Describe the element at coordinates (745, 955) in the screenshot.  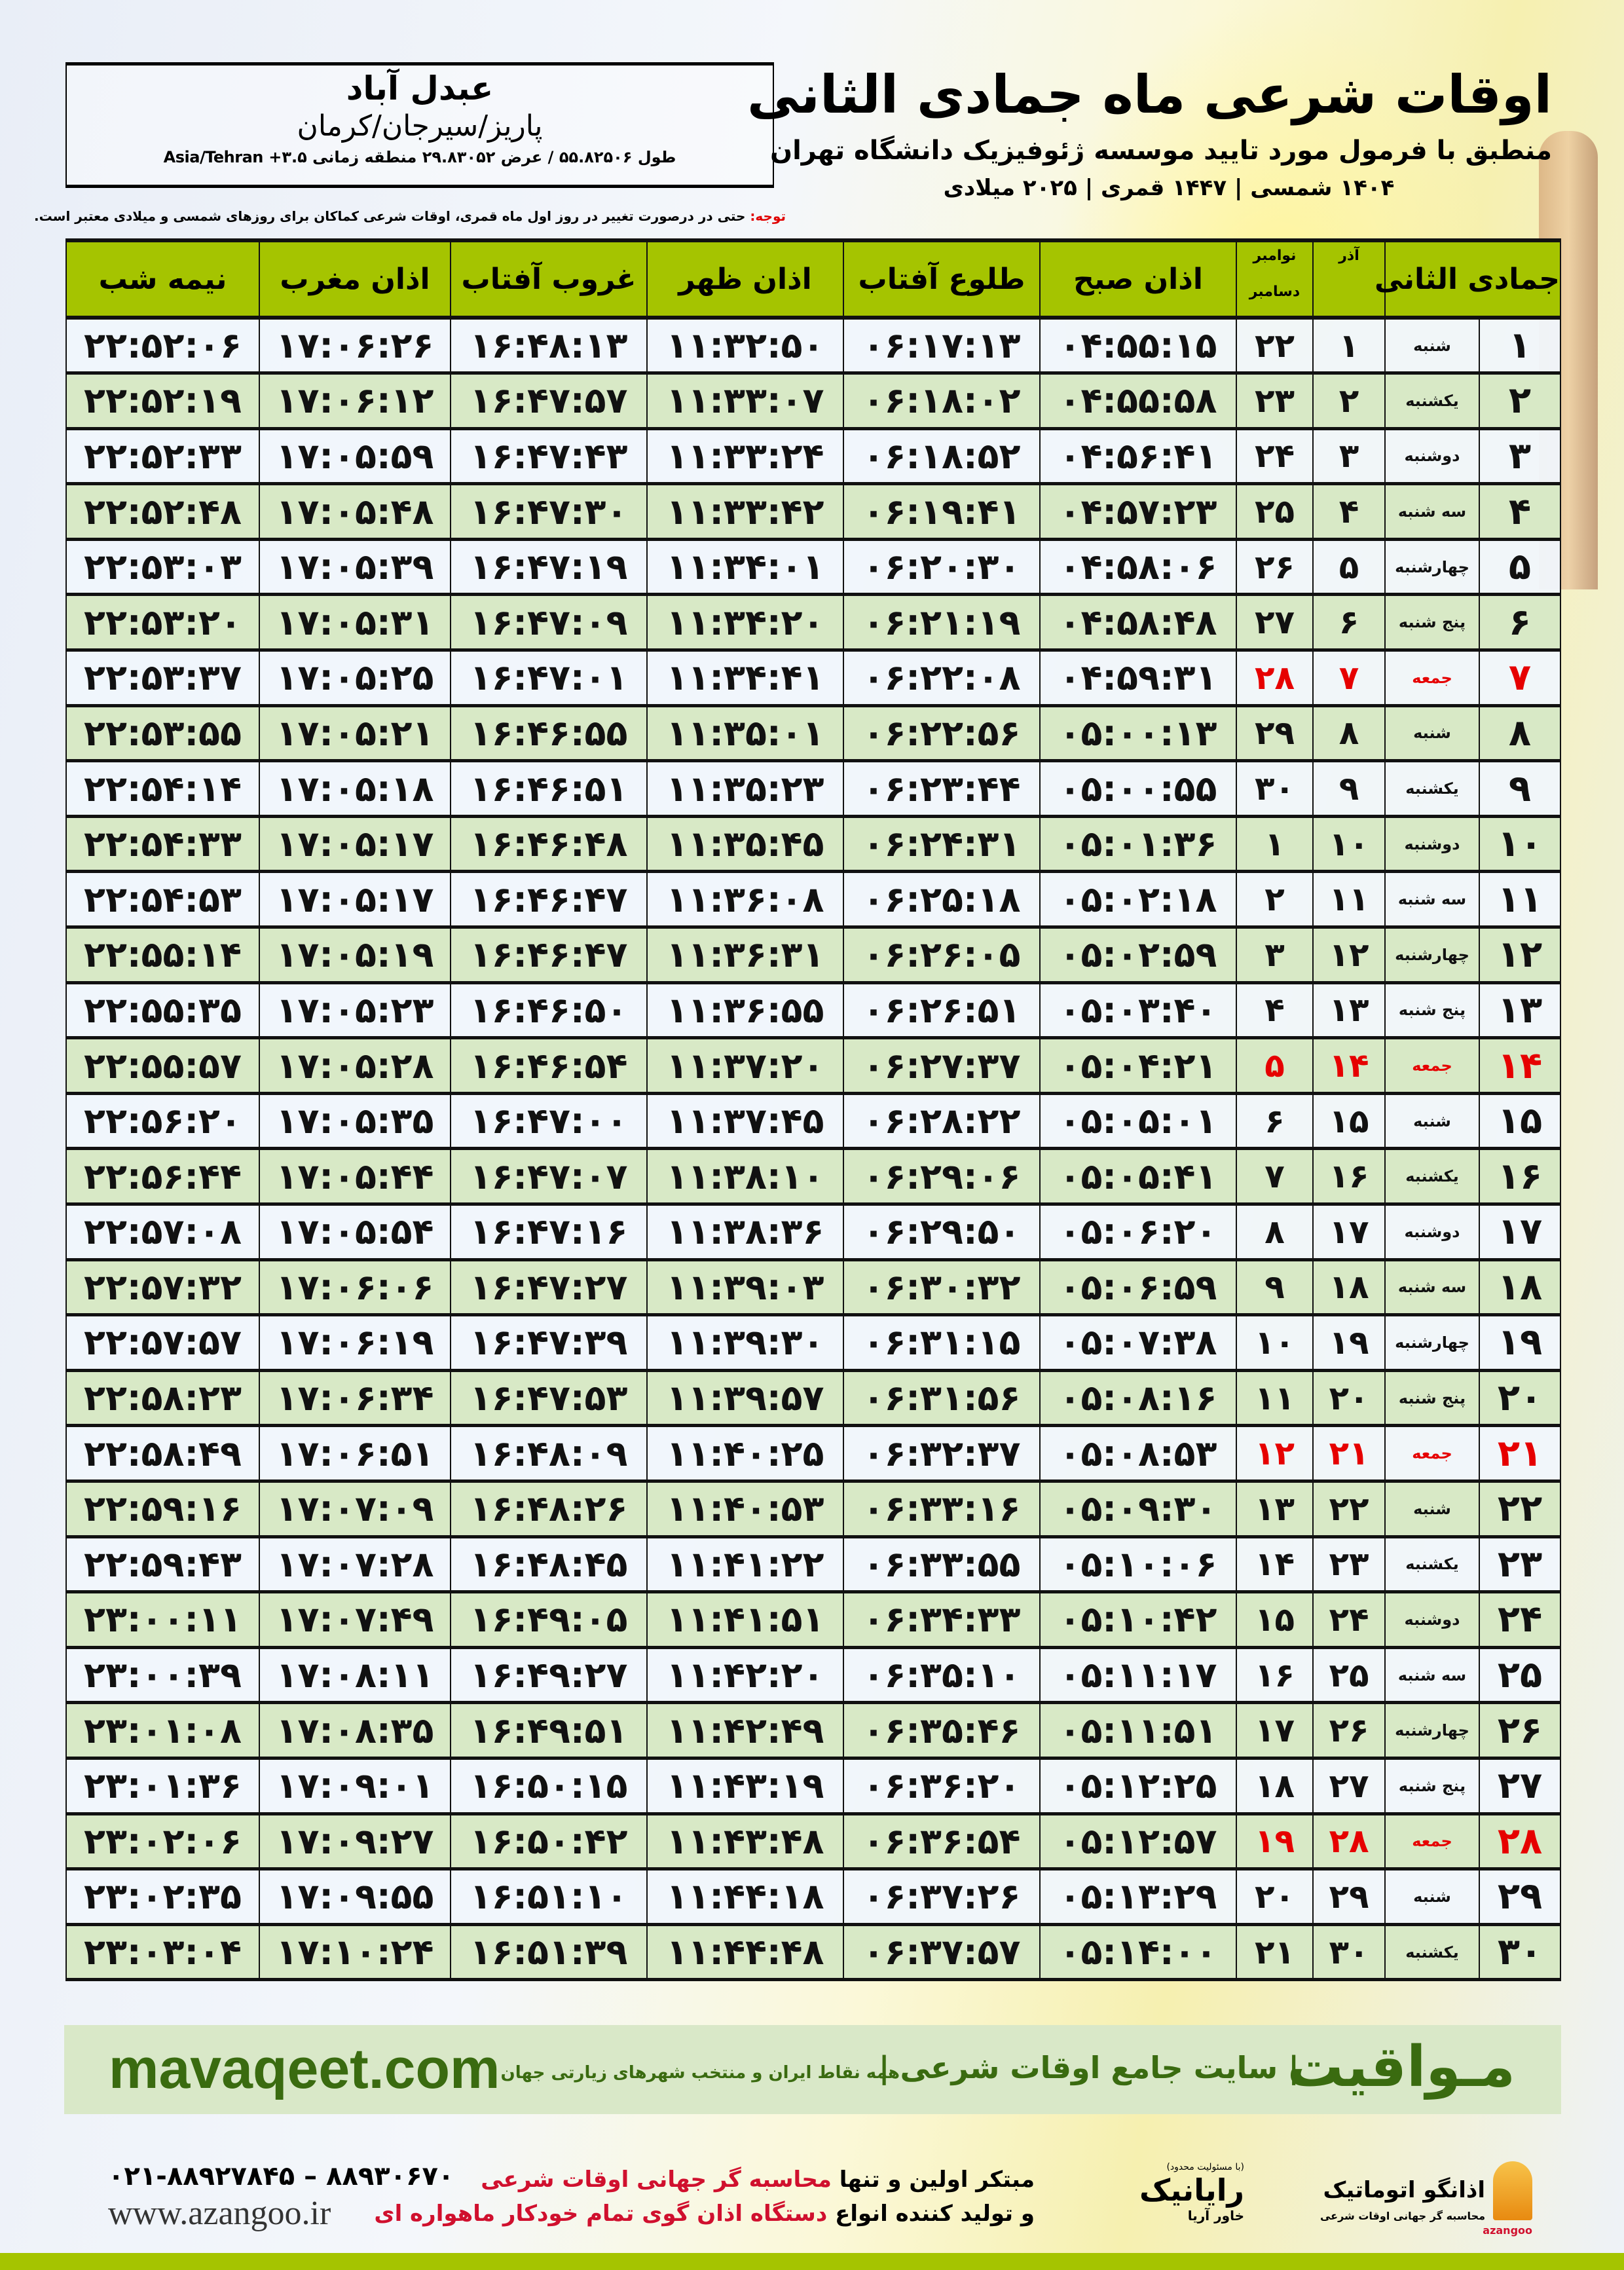
I see `dhuhr-time: ۱۱:۳۶:۳۱` at that location.